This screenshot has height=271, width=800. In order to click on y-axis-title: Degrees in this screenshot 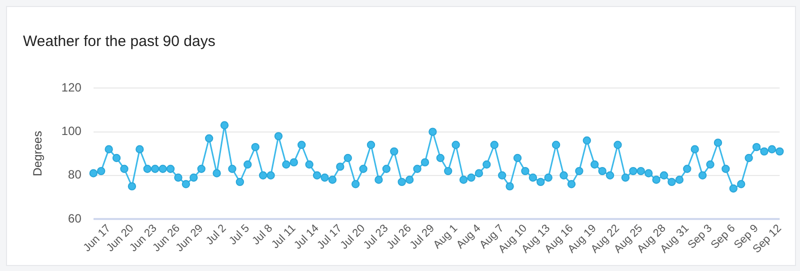, I will do `click(37, 153)`.